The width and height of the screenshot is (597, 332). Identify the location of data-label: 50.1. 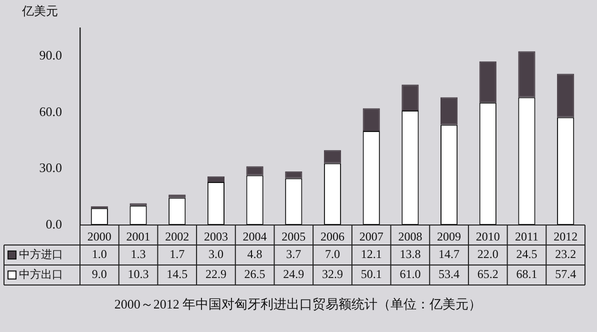
(371, 274).